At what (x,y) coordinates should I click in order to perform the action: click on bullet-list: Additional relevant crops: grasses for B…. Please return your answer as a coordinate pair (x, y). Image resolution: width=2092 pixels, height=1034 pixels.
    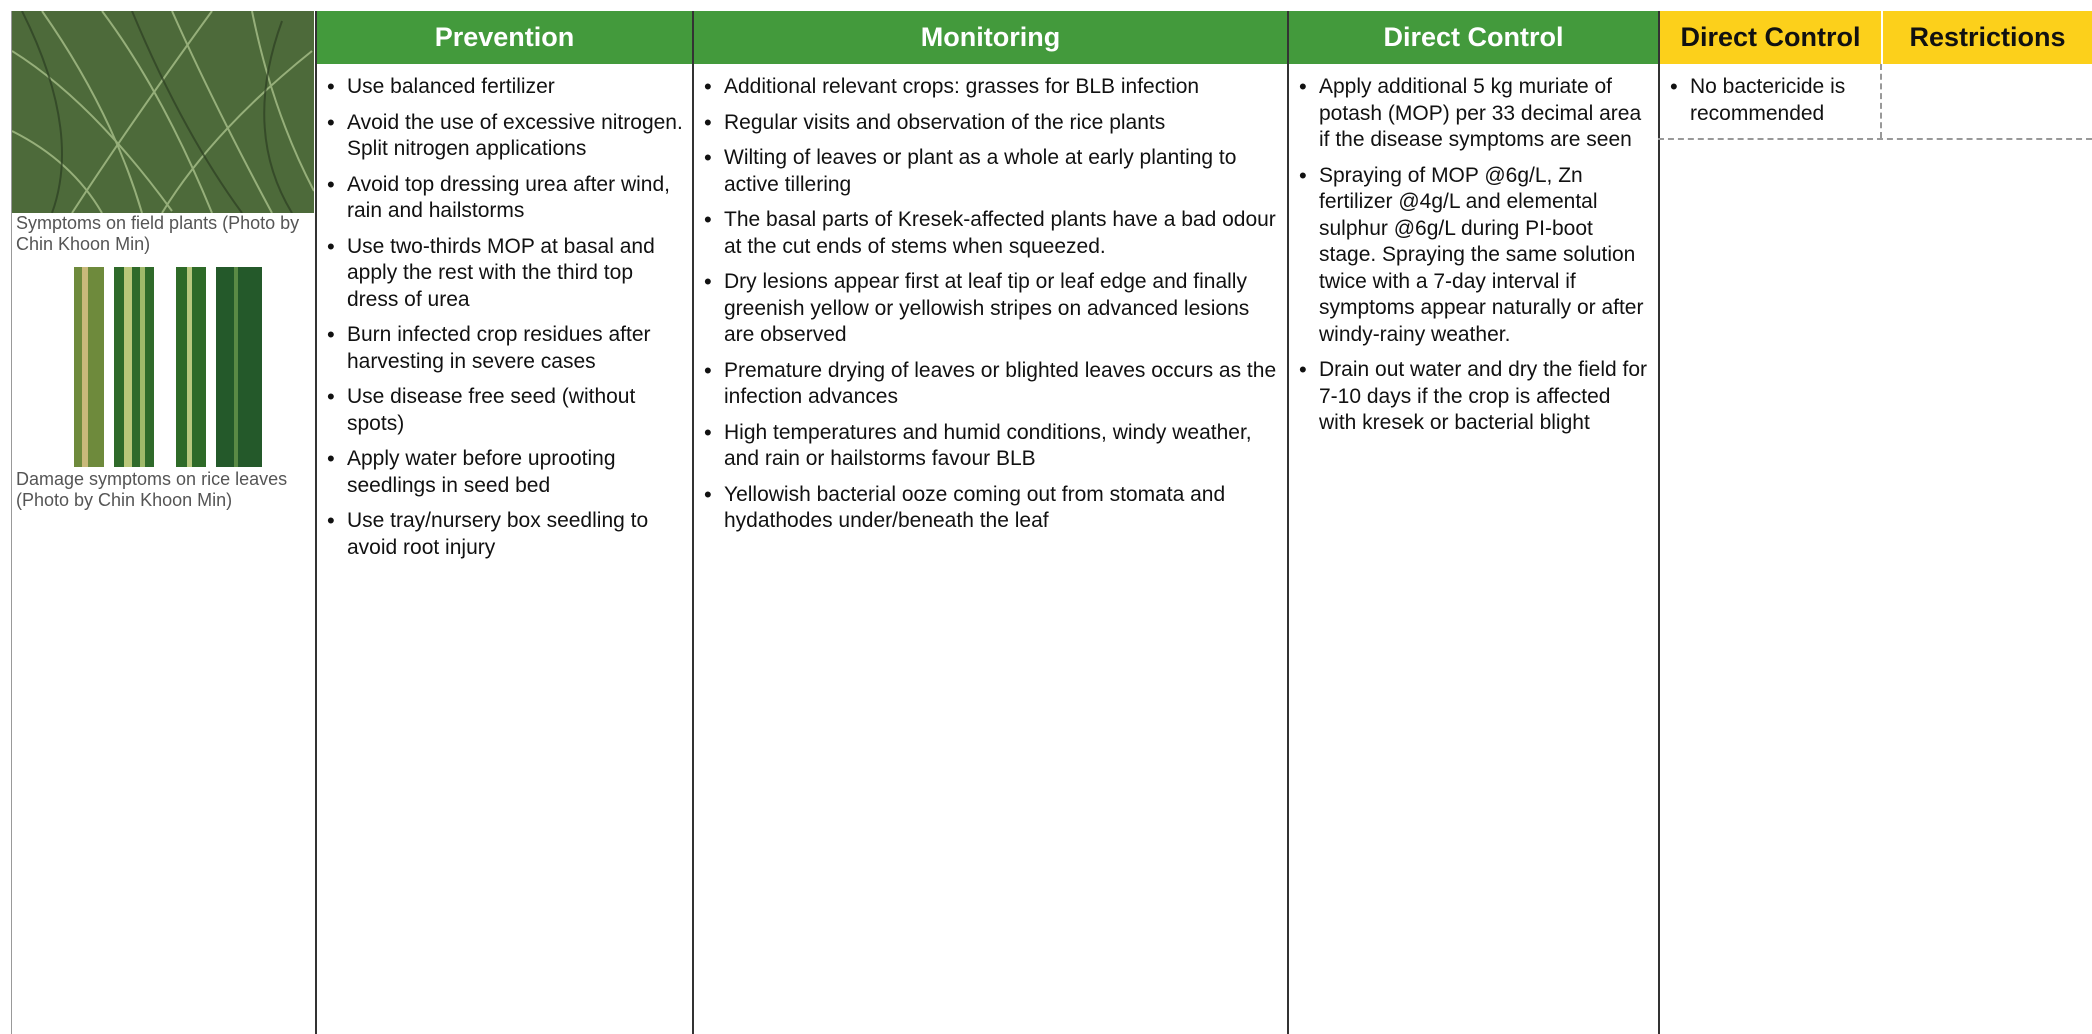
    Looking at the image, I should click on (990, 299).